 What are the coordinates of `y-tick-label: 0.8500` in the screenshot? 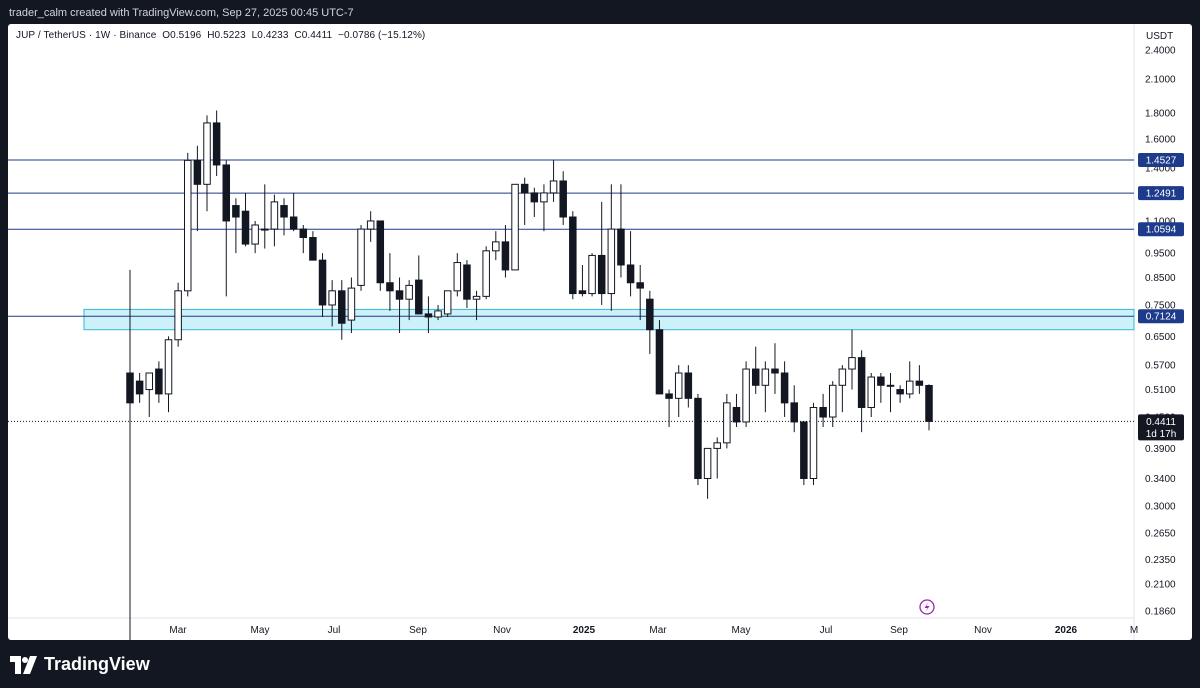 It's located at (1160, 278).